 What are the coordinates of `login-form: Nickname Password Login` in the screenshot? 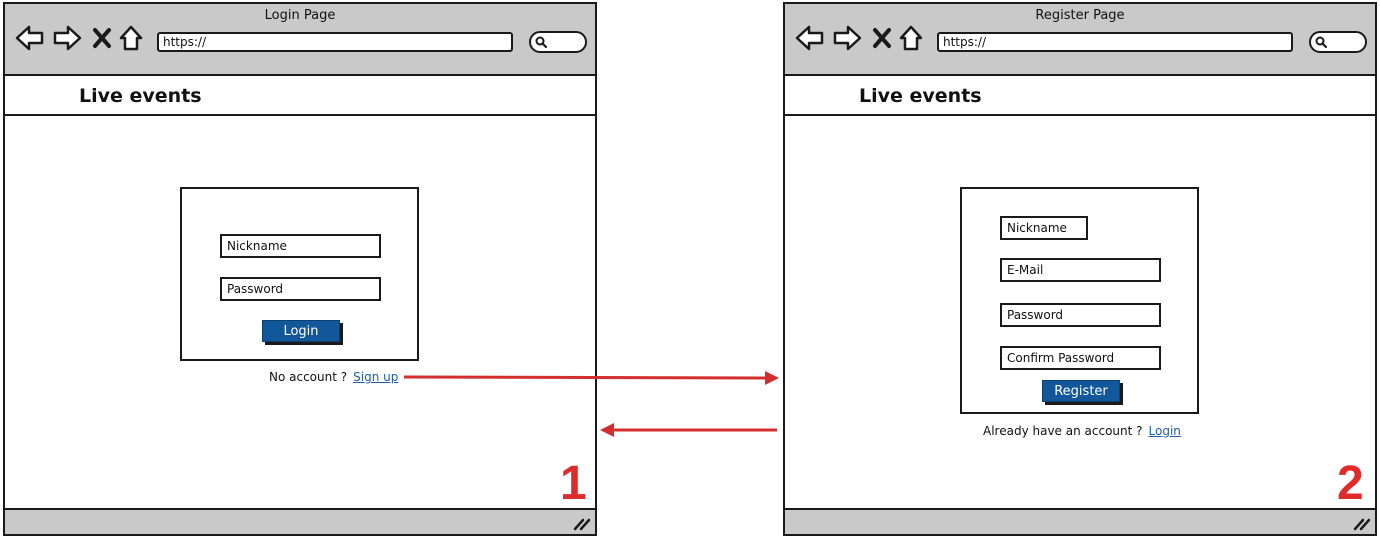 It's located at (299, 274).